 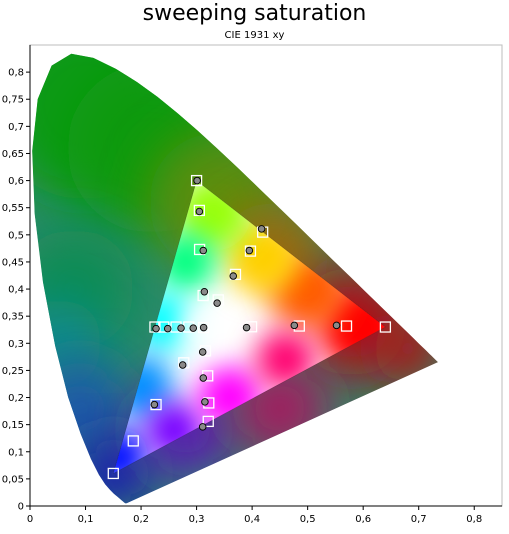 What do you see at coordinates (254, 35) in the screenshot?
I see `chart-subtitle: CIE 1931 xy` at bounding box center [254, 35].